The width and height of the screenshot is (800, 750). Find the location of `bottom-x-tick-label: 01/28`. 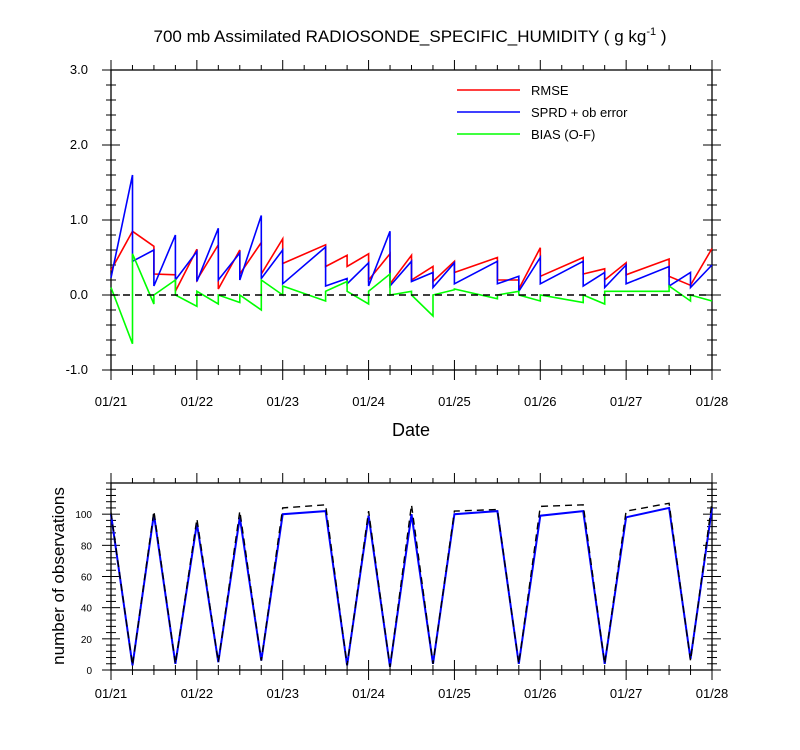

bottom-x-tick-label: 01/28 is located at coordinates (712, 693).